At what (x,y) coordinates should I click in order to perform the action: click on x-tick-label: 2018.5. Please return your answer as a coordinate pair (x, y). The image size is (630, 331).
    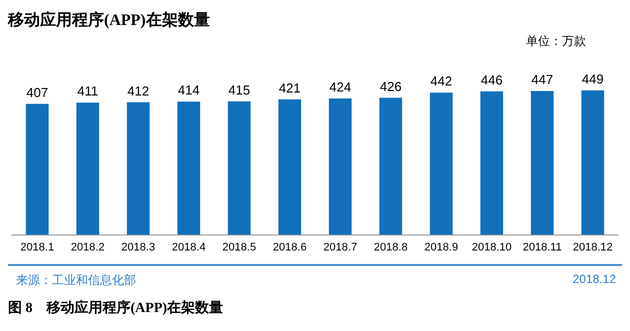
    Looking at the image, I should click on (239, 247).